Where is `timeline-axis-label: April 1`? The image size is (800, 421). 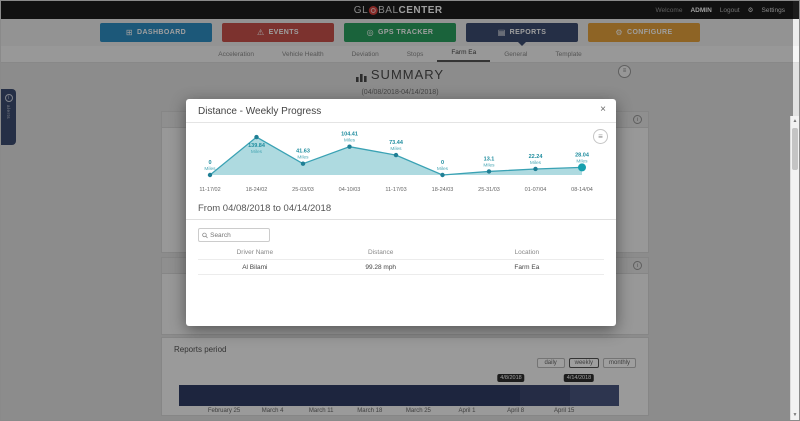
timeline-axis-label: April 1 is located at coordinates (467, 411).